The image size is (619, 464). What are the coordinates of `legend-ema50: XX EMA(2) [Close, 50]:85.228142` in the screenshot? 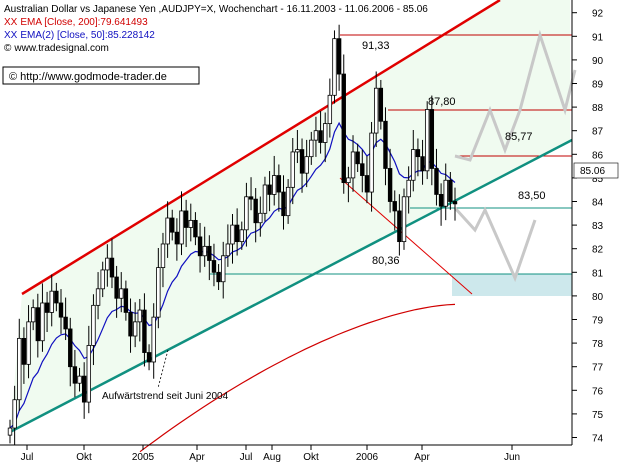 It's located at (79, 35).